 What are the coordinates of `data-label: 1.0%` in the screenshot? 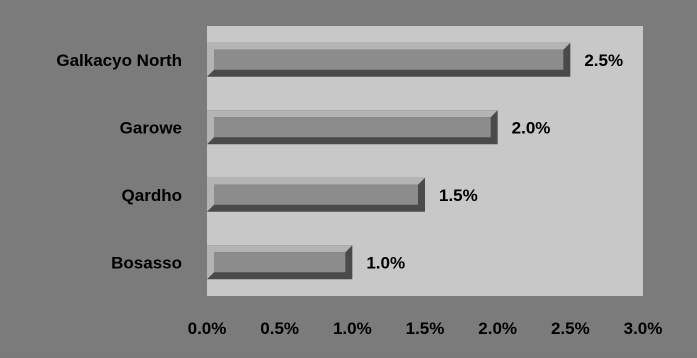 It's located at (385, 262).